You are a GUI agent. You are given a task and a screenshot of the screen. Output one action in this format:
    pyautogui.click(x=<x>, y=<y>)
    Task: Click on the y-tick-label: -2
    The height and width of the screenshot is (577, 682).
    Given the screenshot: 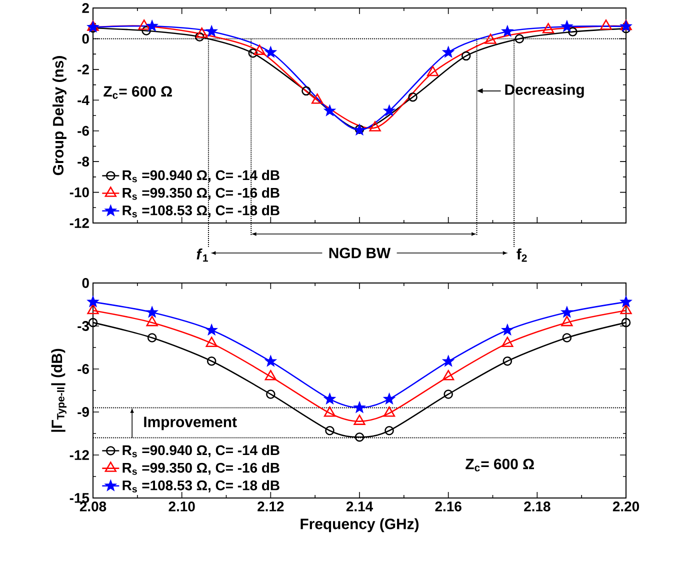 What is the action you would take?
    pyautogui.click(x=83, y=69)
    